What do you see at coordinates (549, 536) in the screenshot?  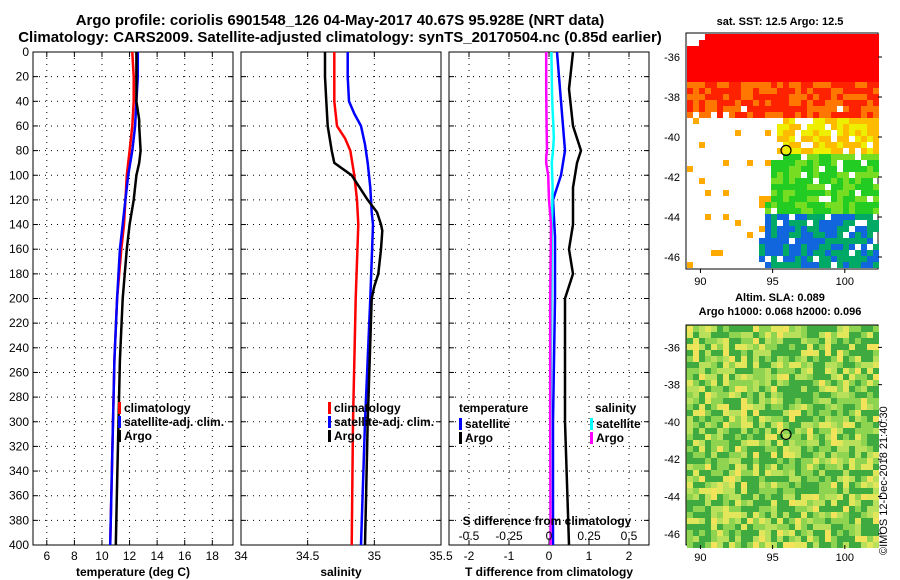 I see `top-axis-tick-label: 0` at bounding box center [549, 536].